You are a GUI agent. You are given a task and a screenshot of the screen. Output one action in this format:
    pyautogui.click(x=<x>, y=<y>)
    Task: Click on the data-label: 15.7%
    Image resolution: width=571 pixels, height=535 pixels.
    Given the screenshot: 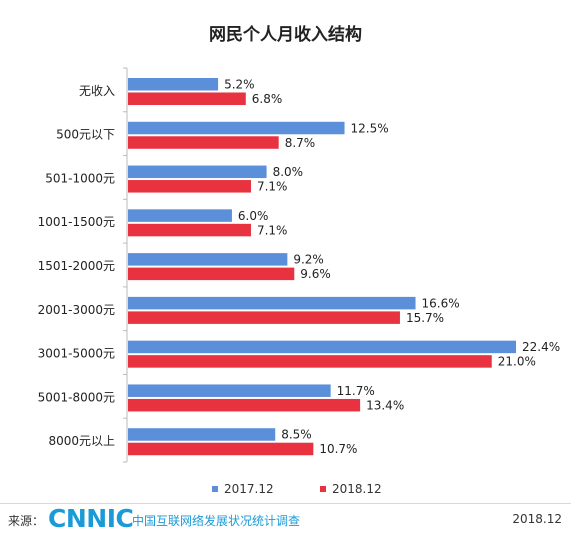 What is the action you would take?
    pyautogui.click(x=425, y=318)
    